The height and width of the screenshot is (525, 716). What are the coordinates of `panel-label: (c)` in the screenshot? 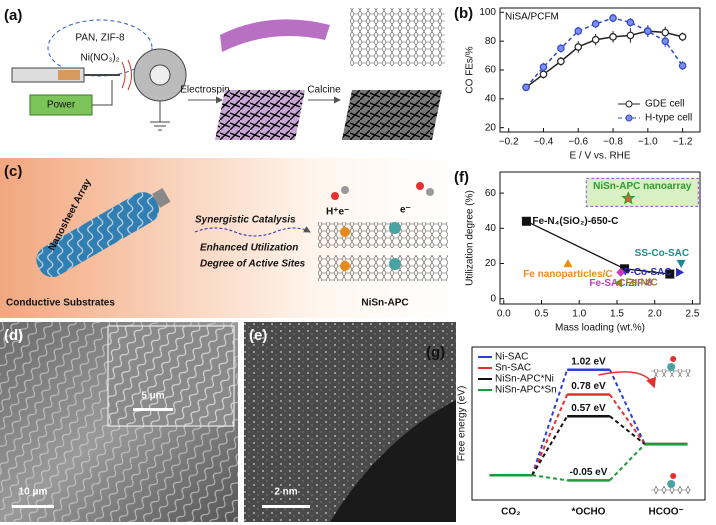 It's located at (13, 171).